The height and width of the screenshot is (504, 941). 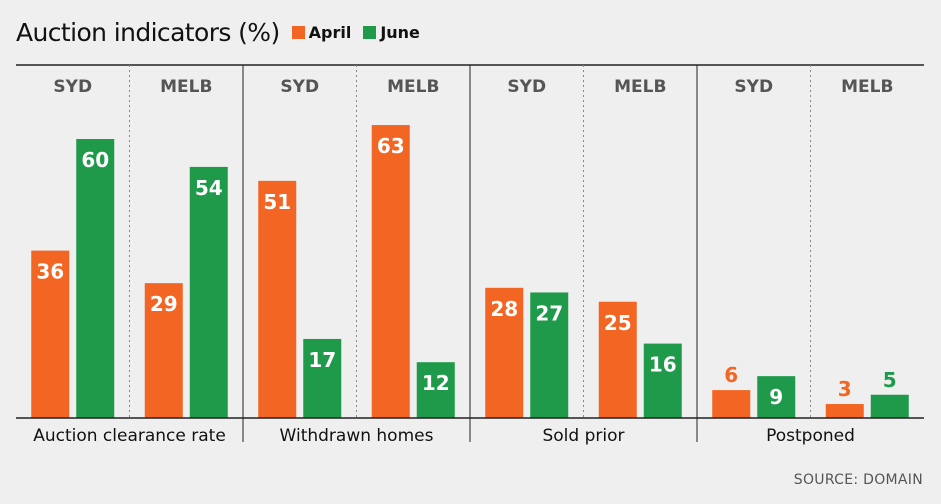 What do you see at coordinates (504, 352) in the screenshot?
I see `bar-april-syd-sold-prior` at bounding box center [504, 352].